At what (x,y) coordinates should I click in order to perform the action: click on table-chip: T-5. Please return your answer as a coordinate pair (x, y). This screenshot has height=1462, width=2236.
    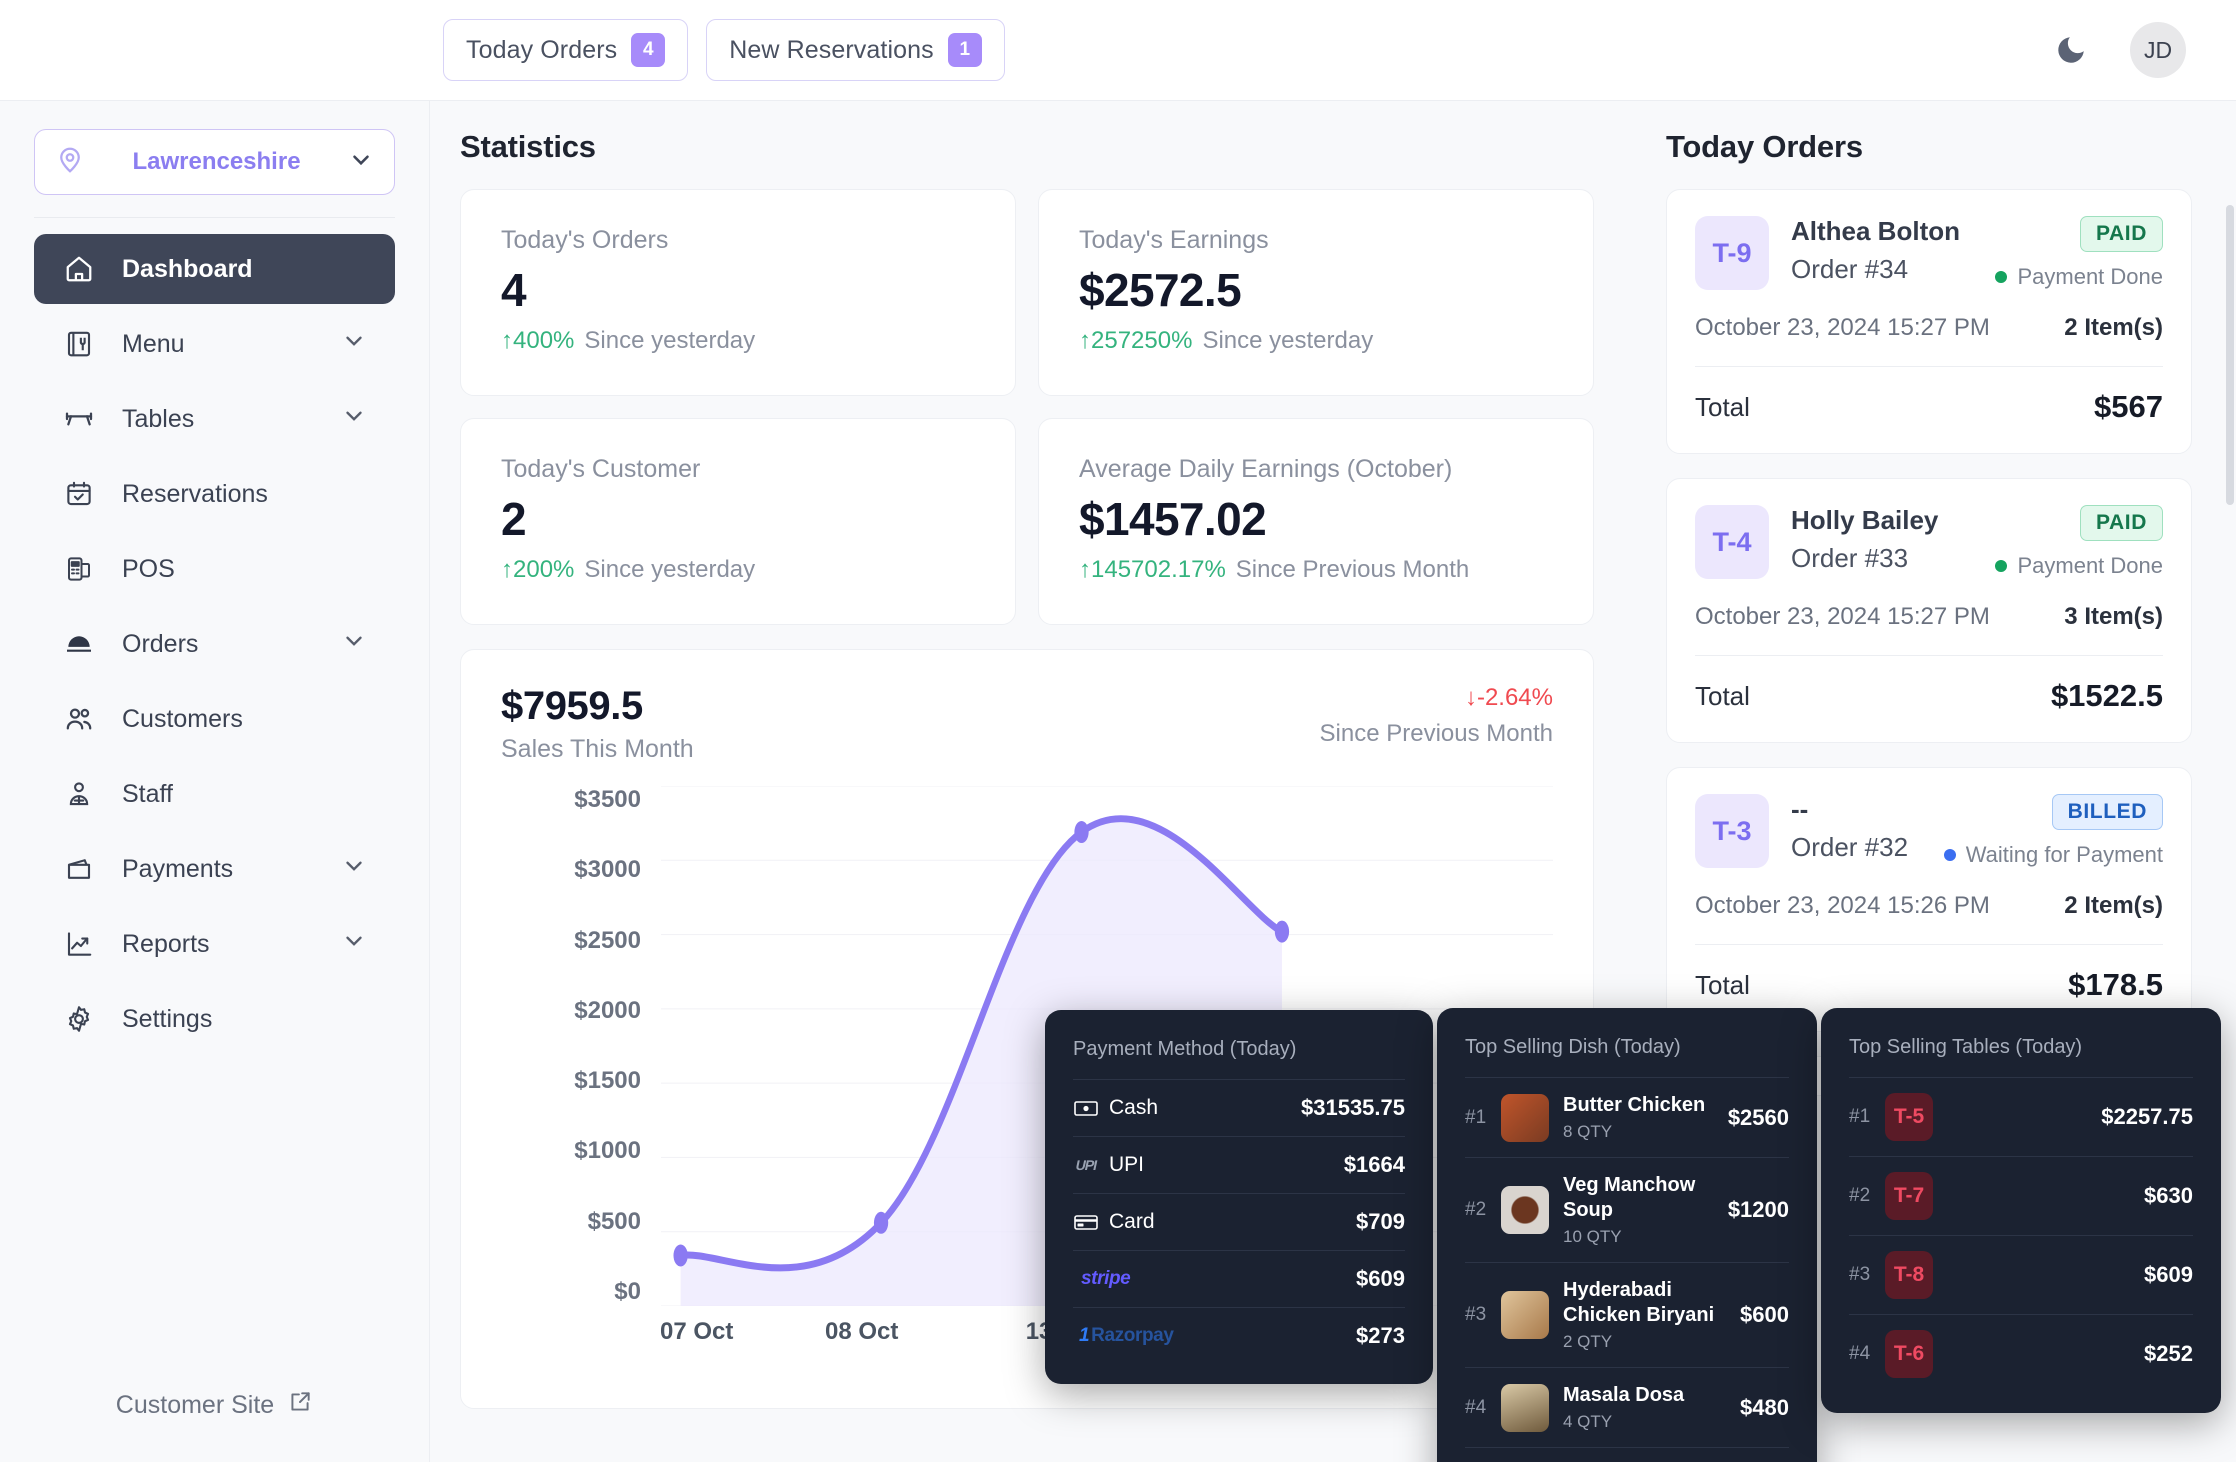
    Looking at the image, I should click on (1909, 1117).